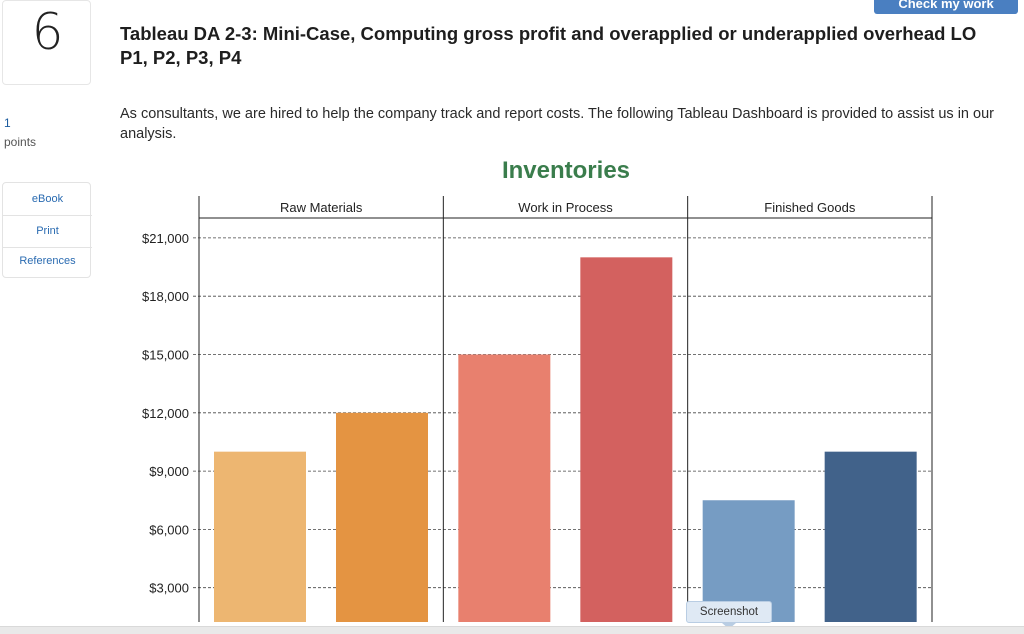 The width and height of the screenshot is (1024, 634). Describe the element at coordinates (7, 123) in the screenshot. I see `points-value: 1` at that location.